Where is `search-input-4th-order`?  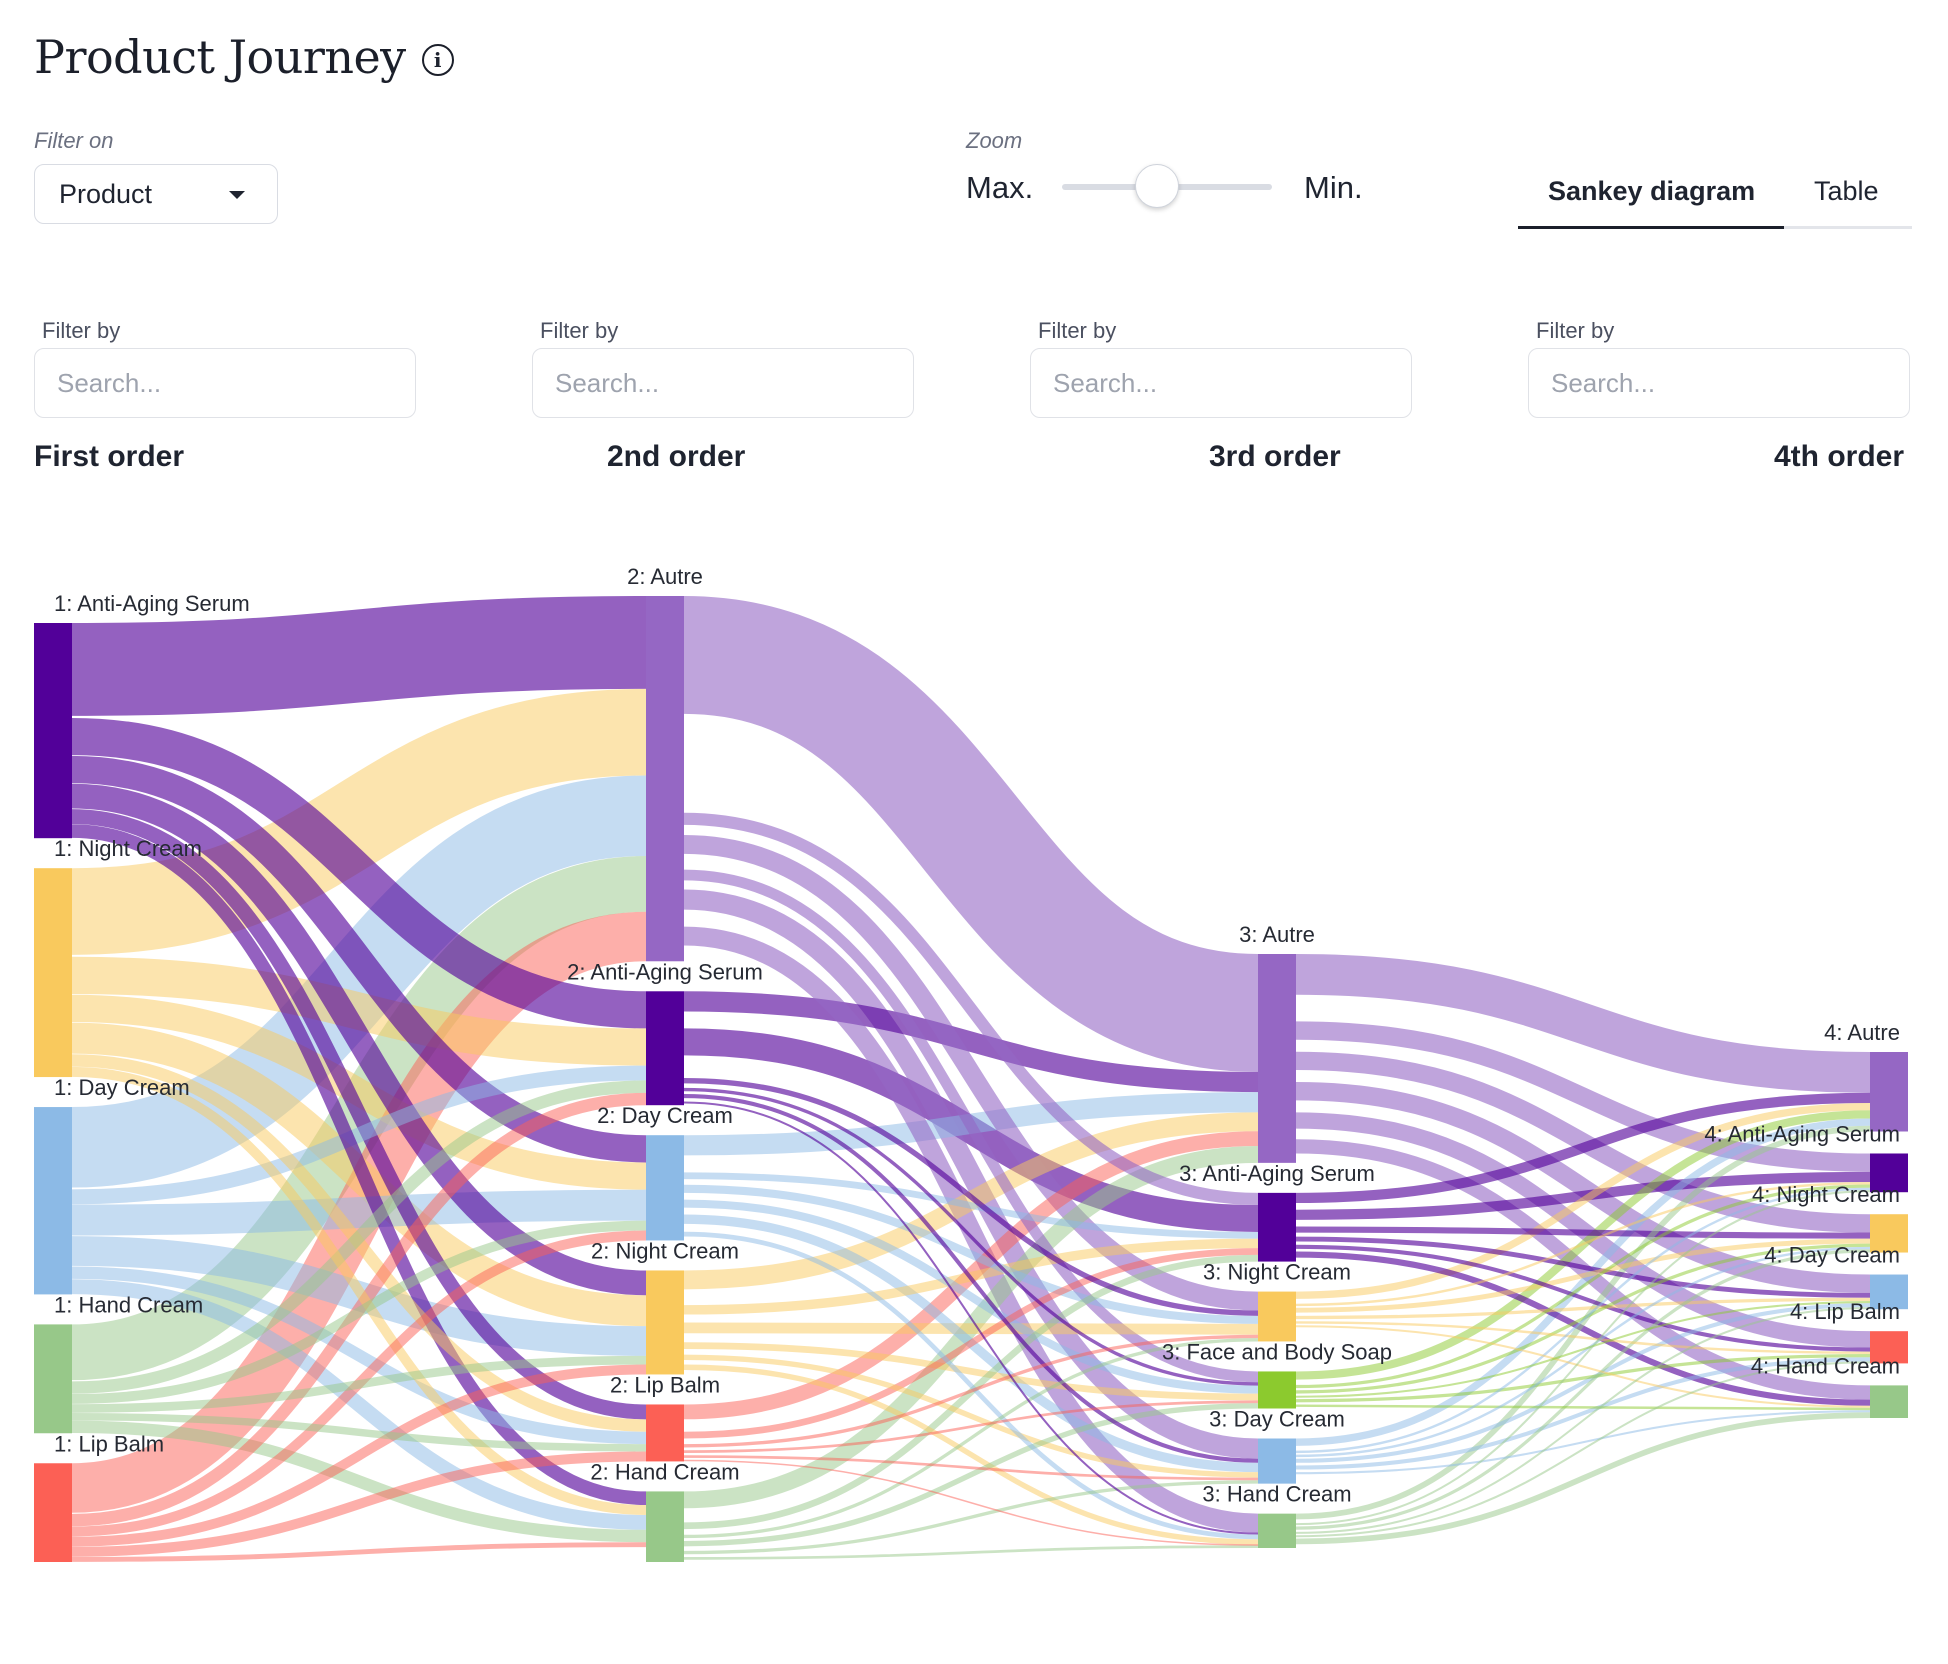
search-input-4th-order is located at coordinates (1719, 383).